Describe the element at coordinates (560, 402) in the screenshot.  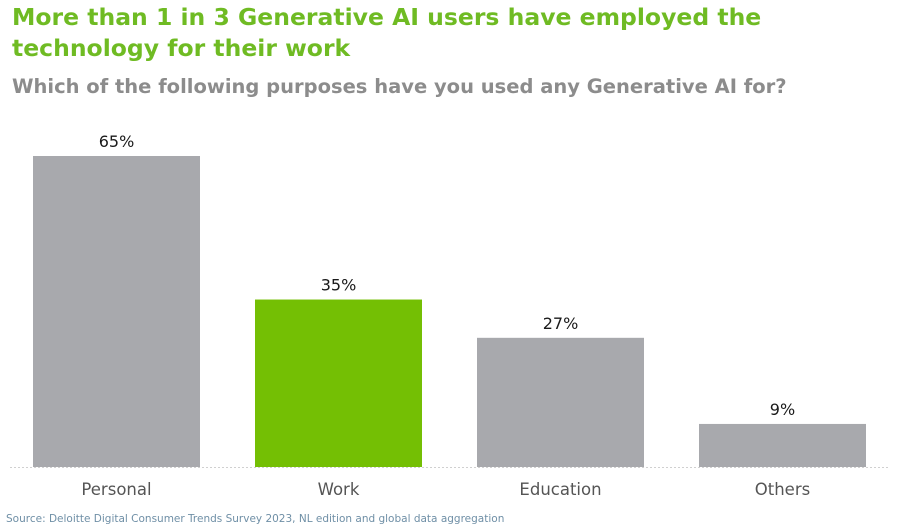
I see `bar-education` at that location.